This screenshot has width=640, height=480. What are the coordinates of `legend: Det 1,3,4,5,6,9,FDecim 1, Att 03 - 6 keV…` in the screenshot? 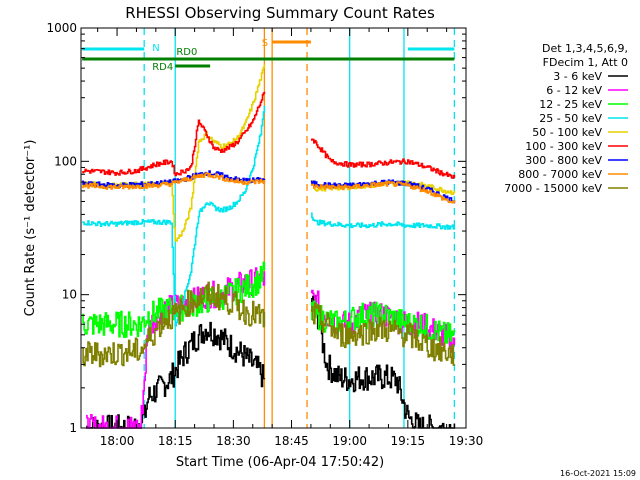 It's located at (566, 118).